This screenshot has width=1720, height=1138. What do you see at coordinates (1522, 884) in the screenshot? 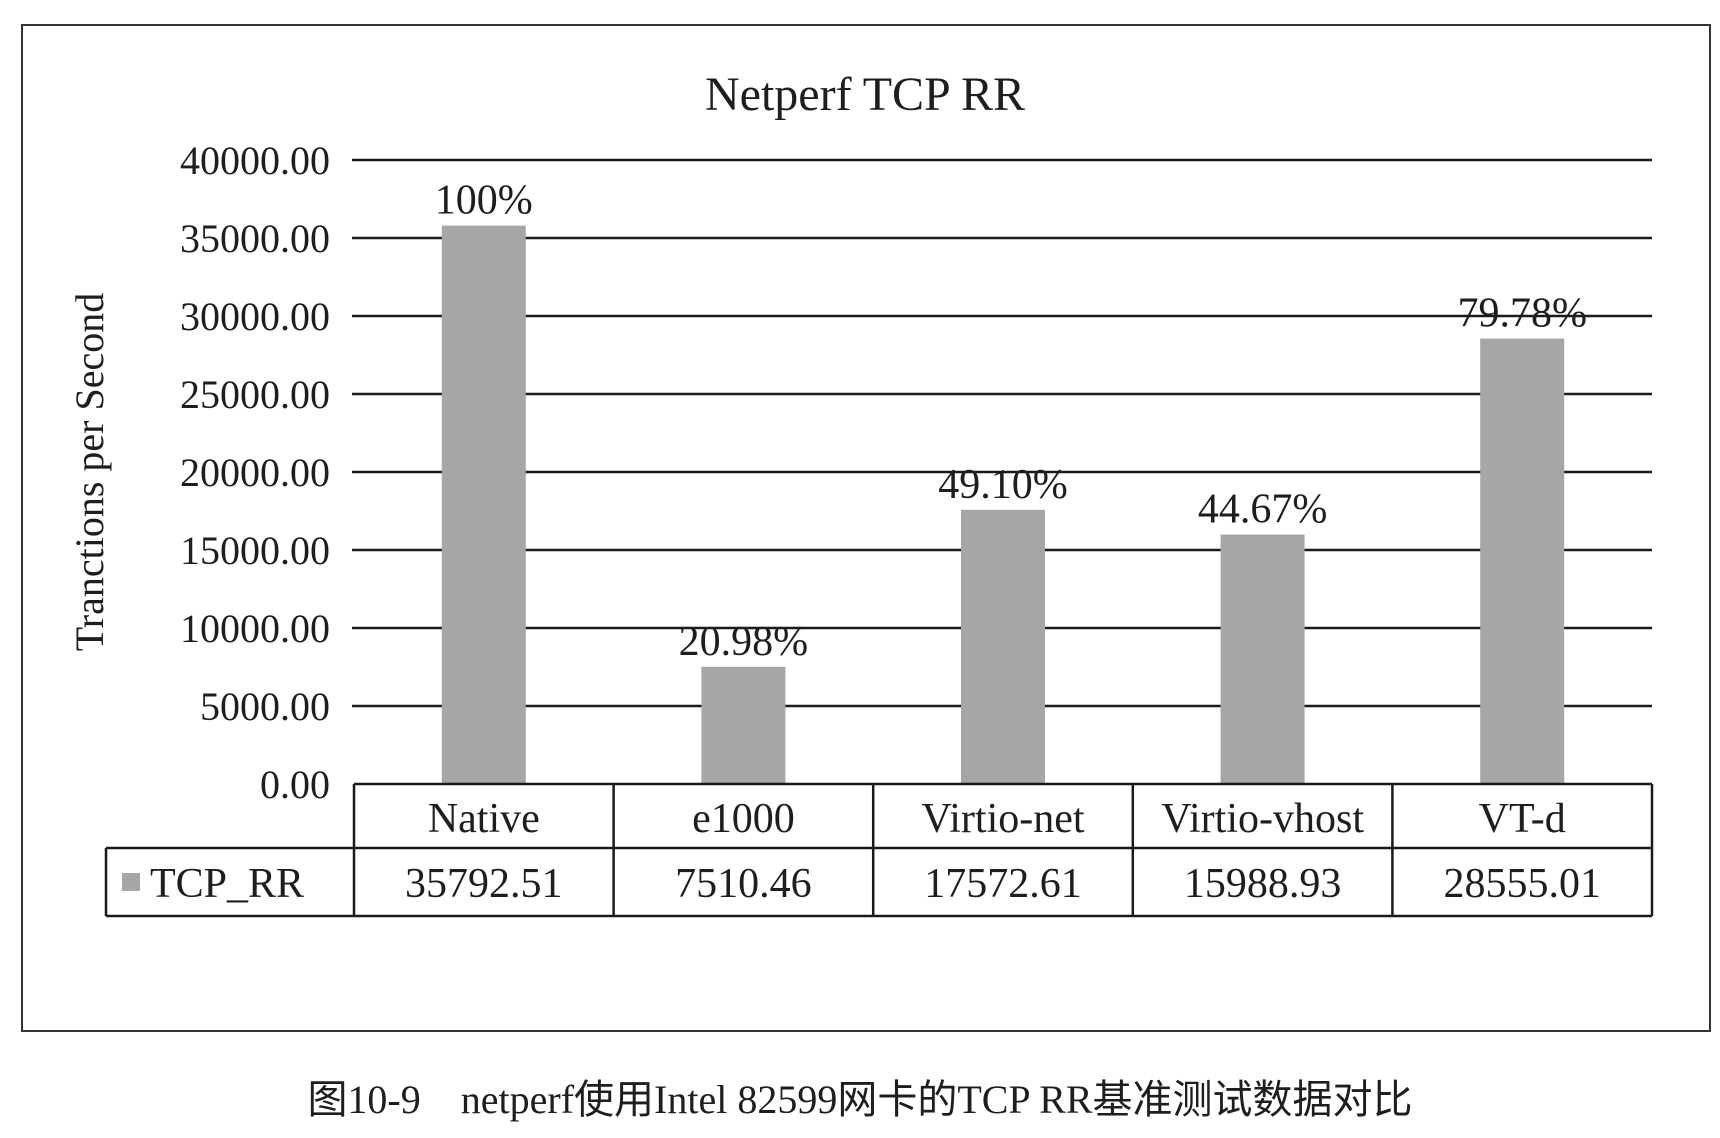
I see `table-value: 28555.01` at bounding box center [1522, 884].